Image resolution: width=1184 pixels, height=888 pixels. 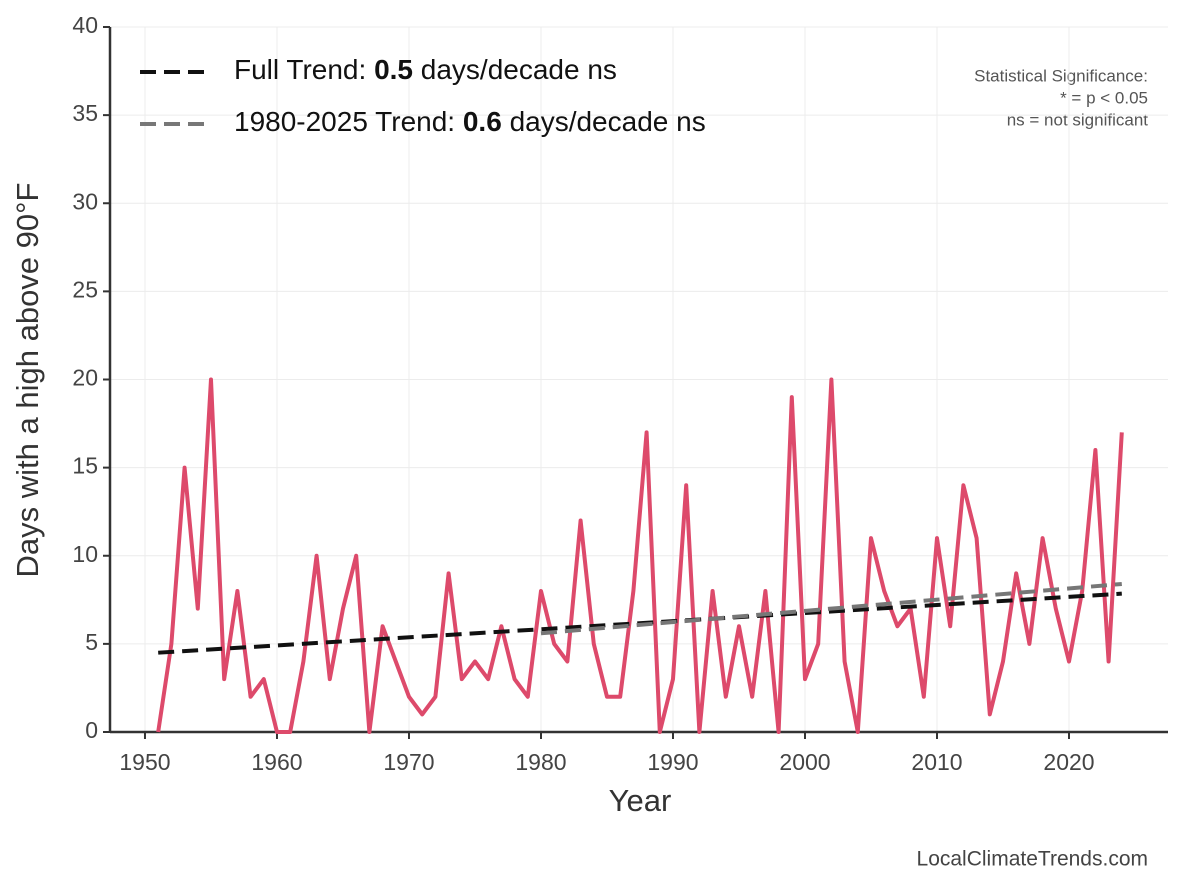 What do you see at coordinates (804, 762) in the screenshot?
I see `x-tick-label: 2000` at bounding box center [804, 762].